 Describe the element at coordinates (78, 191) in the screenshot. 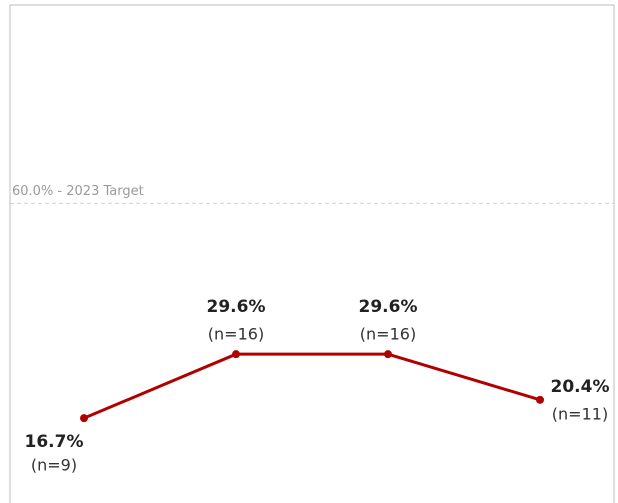

I see `reference-label: 60.0% - 2023 Target` at that location.